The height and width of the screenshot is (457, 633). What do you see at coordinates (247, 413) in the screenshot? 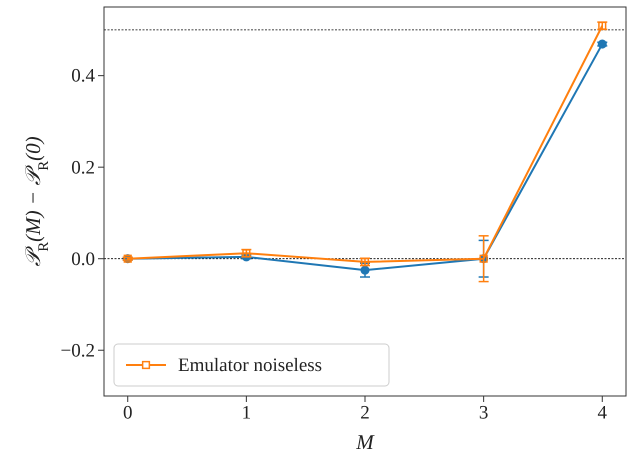
I see `x-tick-label: 1` at bounding box center [247, 413].